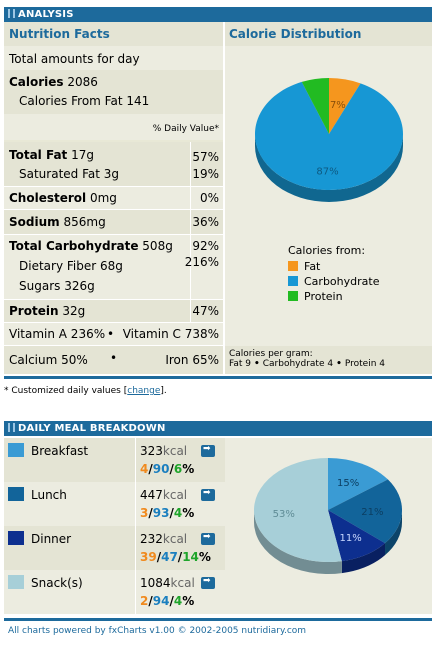 This screenshot has width=436, height=651. What do you see at coordinates (53, 82) in the screenshot?
I see `calories: Calories 2086` at bounding box center [53, 82].